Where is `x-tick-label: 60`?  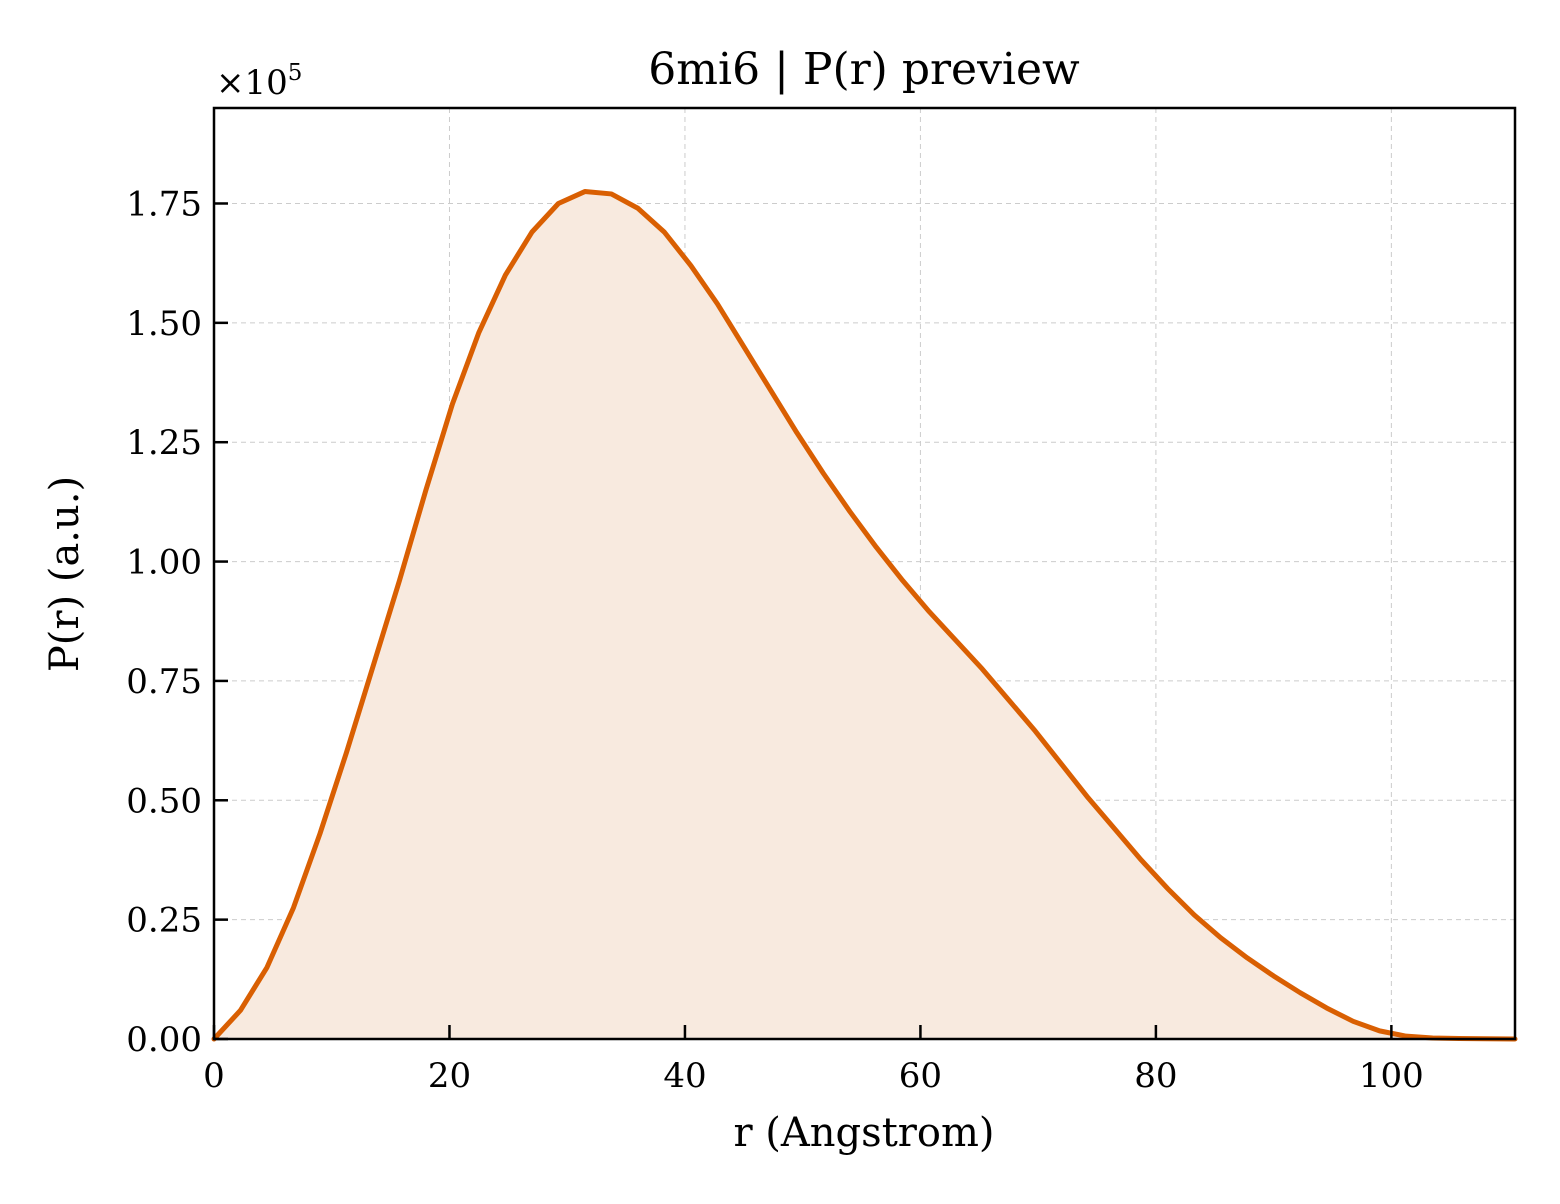 x-tick-label: 60 is located at coordinates (920, 1076).